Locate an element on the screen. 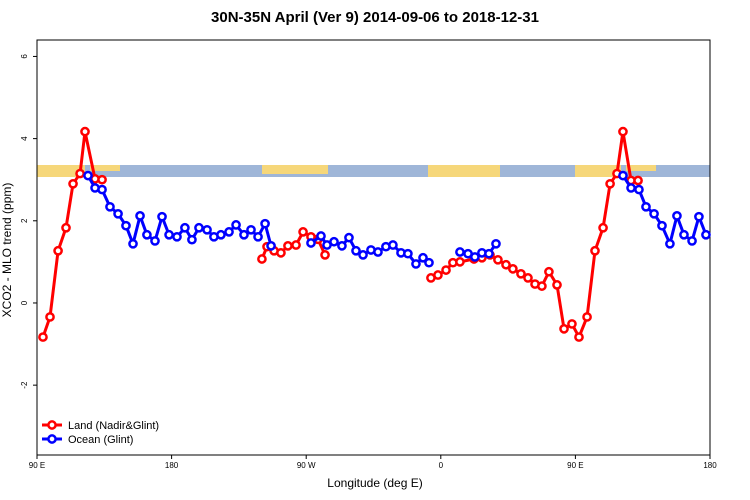 The image size is (750, 500). y-tick-label: 6 is located at coordinates (24, 56).